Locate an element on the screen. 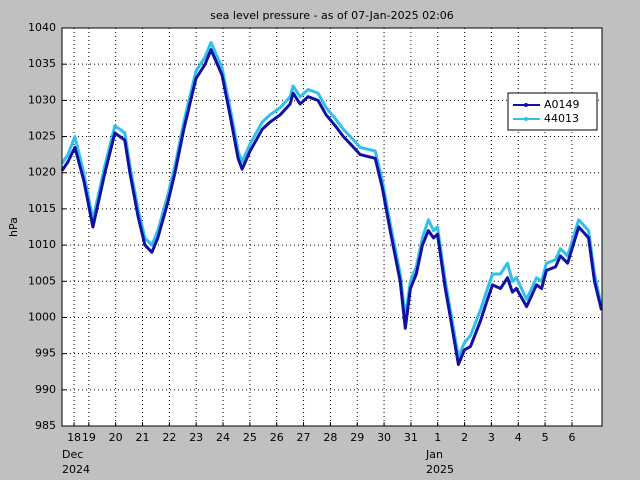  annotation: 2025 is located at coordinates (440, 469).